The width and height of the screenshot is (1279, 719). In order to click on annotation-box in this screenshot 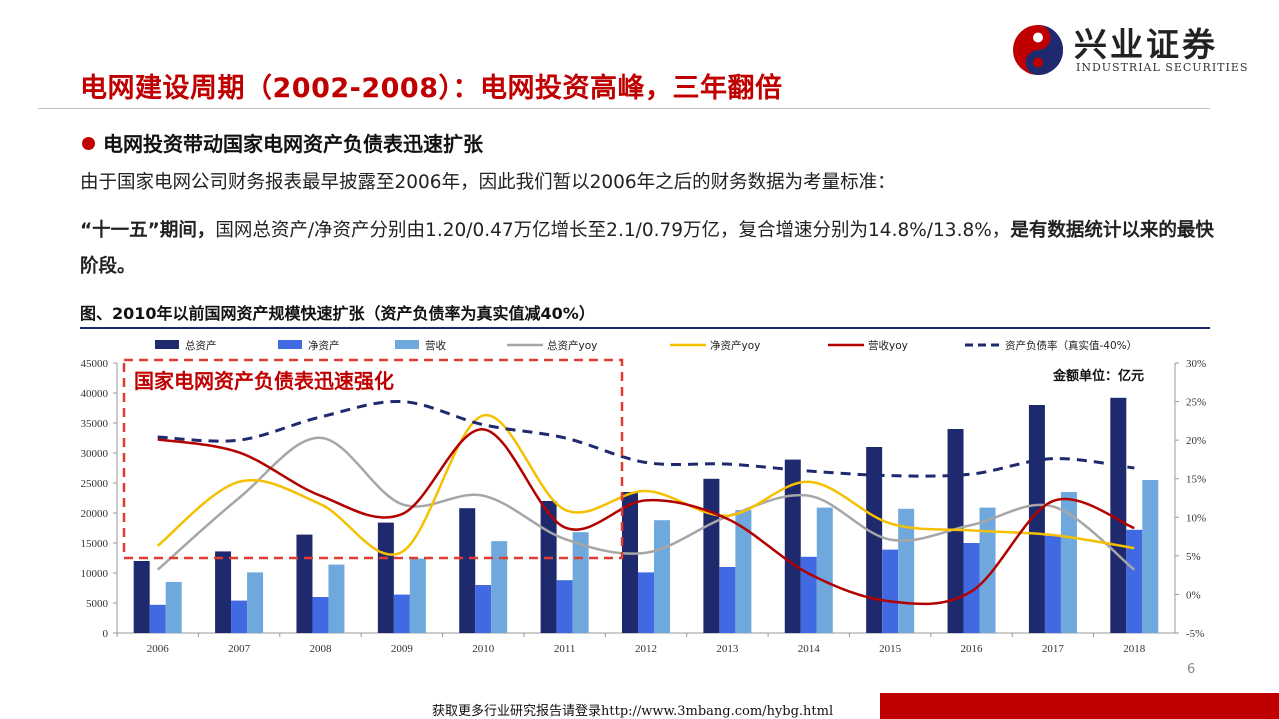, I will do `click(373, 459)`.